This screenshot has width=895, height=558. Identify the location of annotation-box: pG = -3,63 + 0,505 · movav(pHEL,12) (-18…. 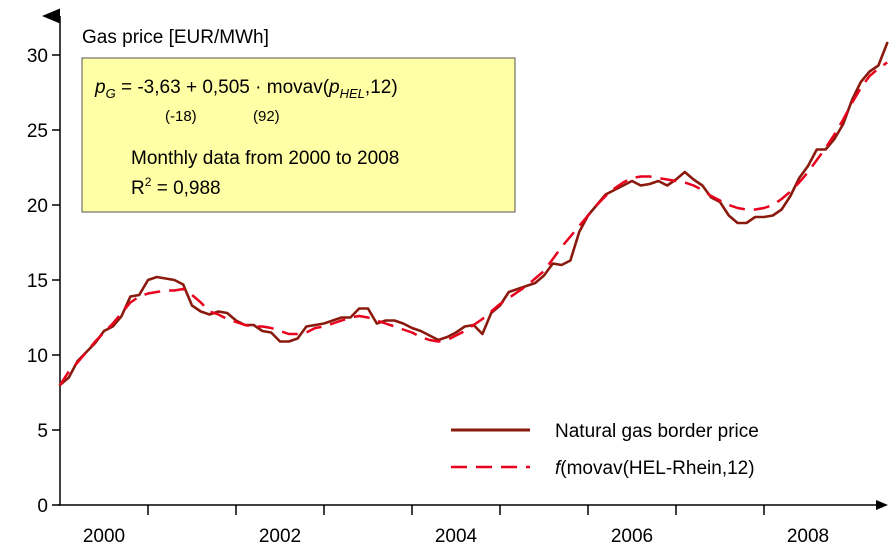
(298, 135).